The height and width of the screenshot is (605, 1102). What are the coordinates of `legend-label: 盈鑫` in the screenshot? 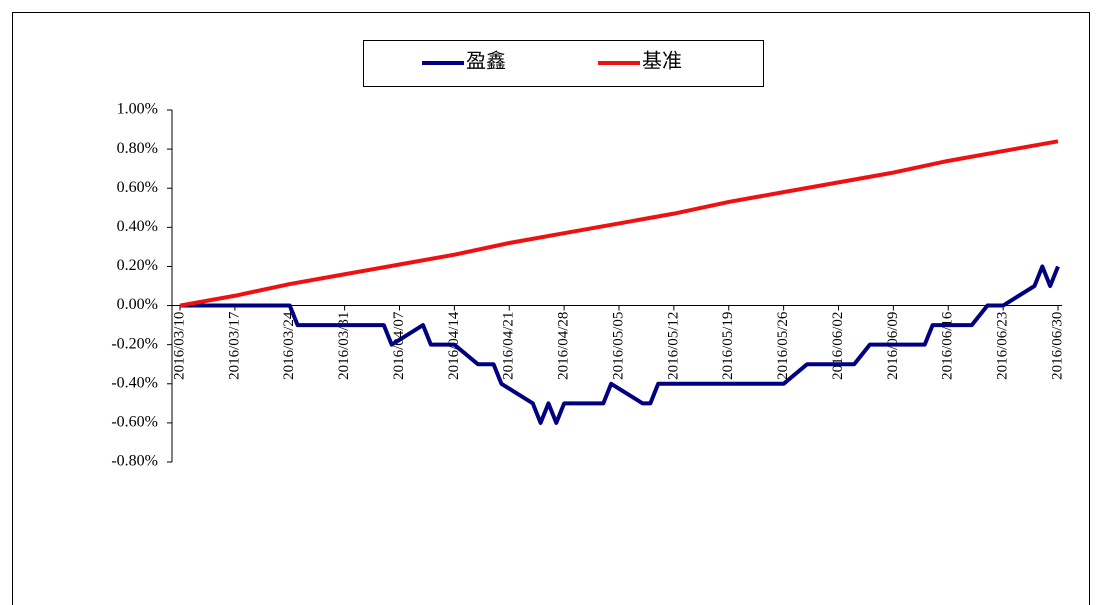 It's located at (486, 61).